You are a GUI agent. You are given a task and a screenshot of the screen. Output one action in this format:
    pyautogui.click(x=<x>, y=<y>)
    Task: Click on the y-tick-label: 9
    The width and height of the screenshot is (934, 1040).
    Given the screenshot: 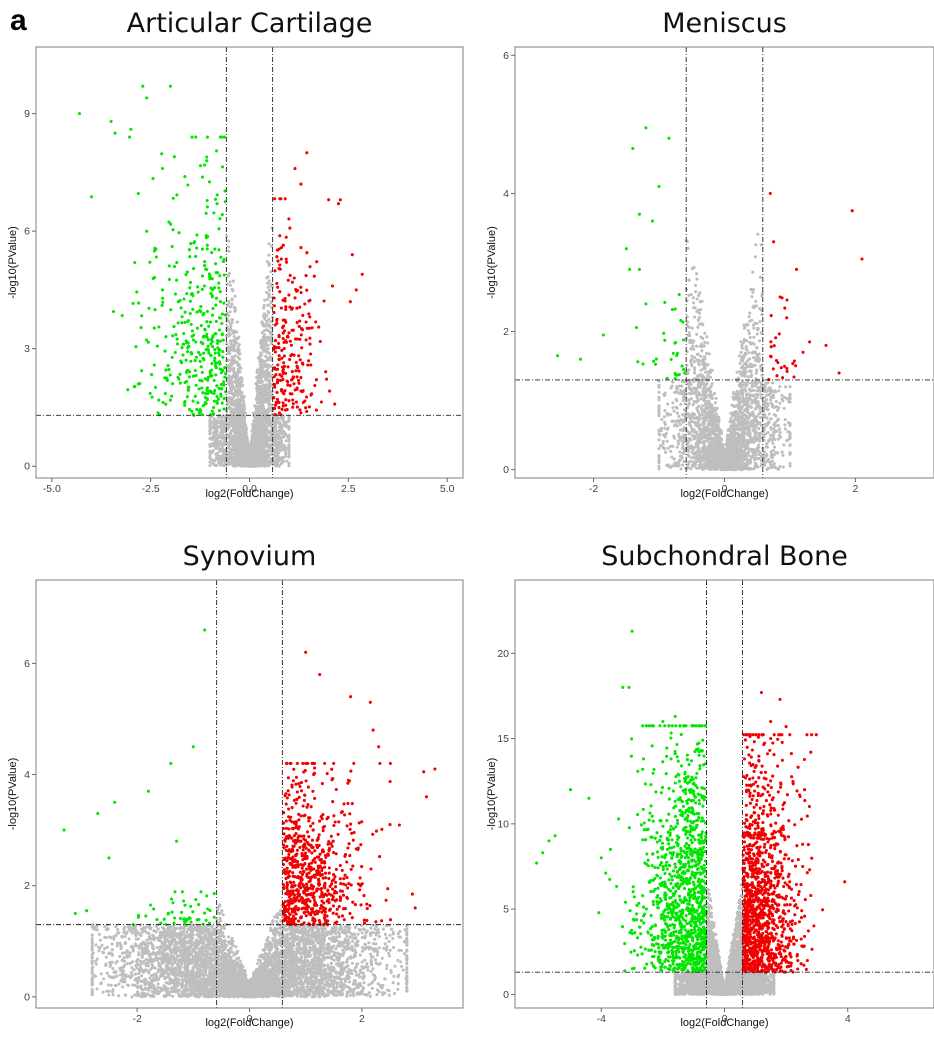 What is the action you would take?
    pyautogui.click(x=27, y=114)
    